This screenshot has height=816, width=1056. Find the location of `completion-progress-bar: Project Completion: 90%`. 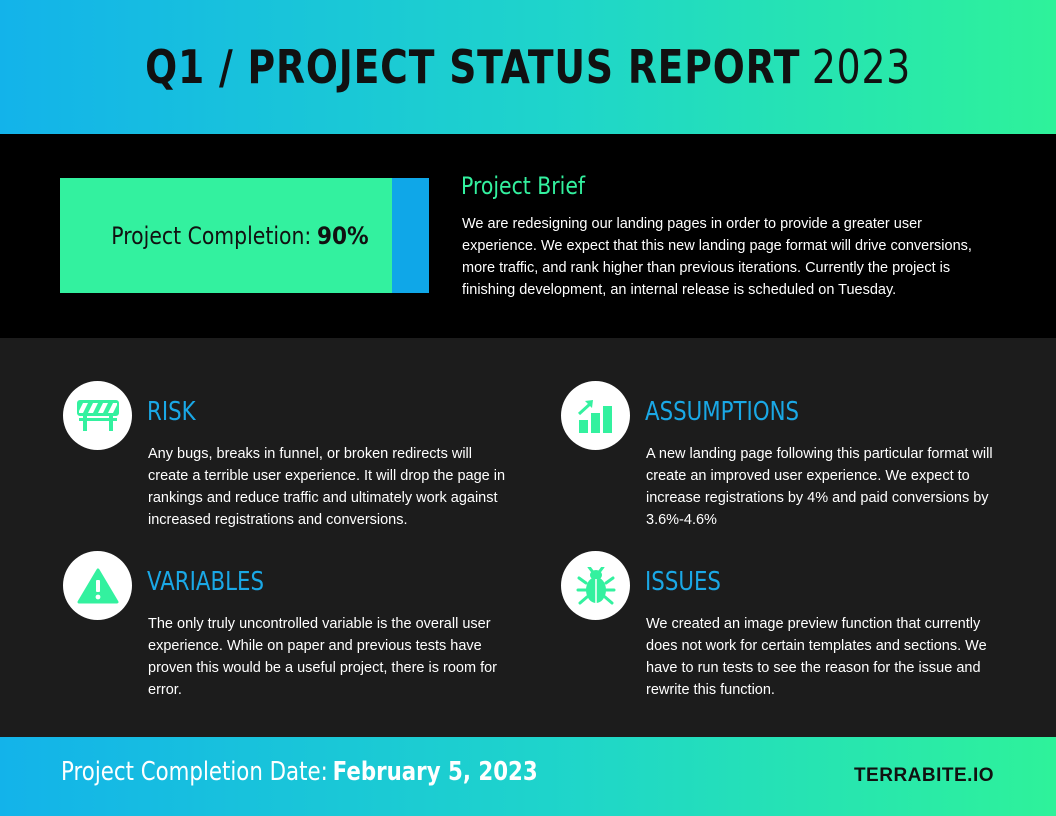

completion-progress-bar: Project Completion: 90% is located at coordinates (244, 235).